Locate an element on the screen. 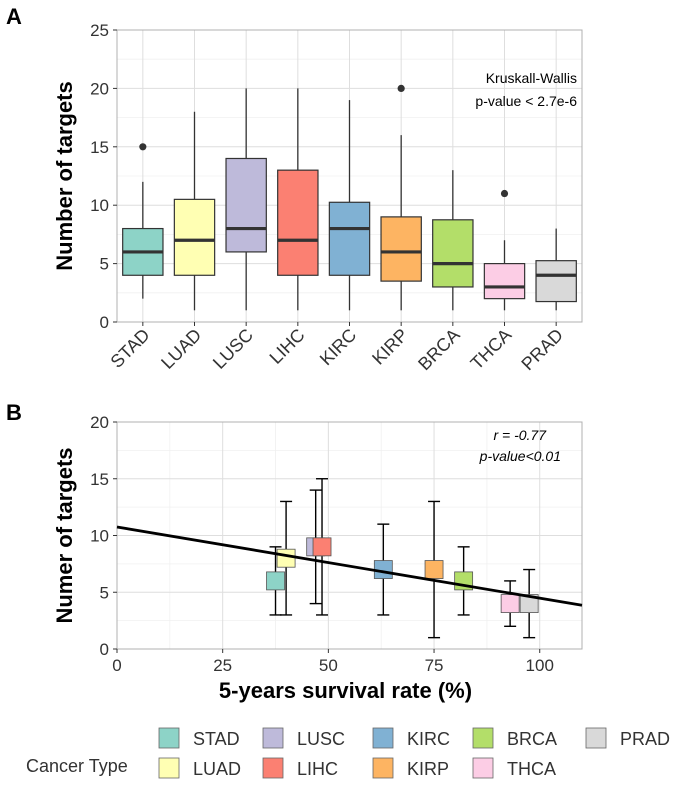 This screenshot has height=790, width=673. legend-swatch-luad is located at coordinates (169, 768).